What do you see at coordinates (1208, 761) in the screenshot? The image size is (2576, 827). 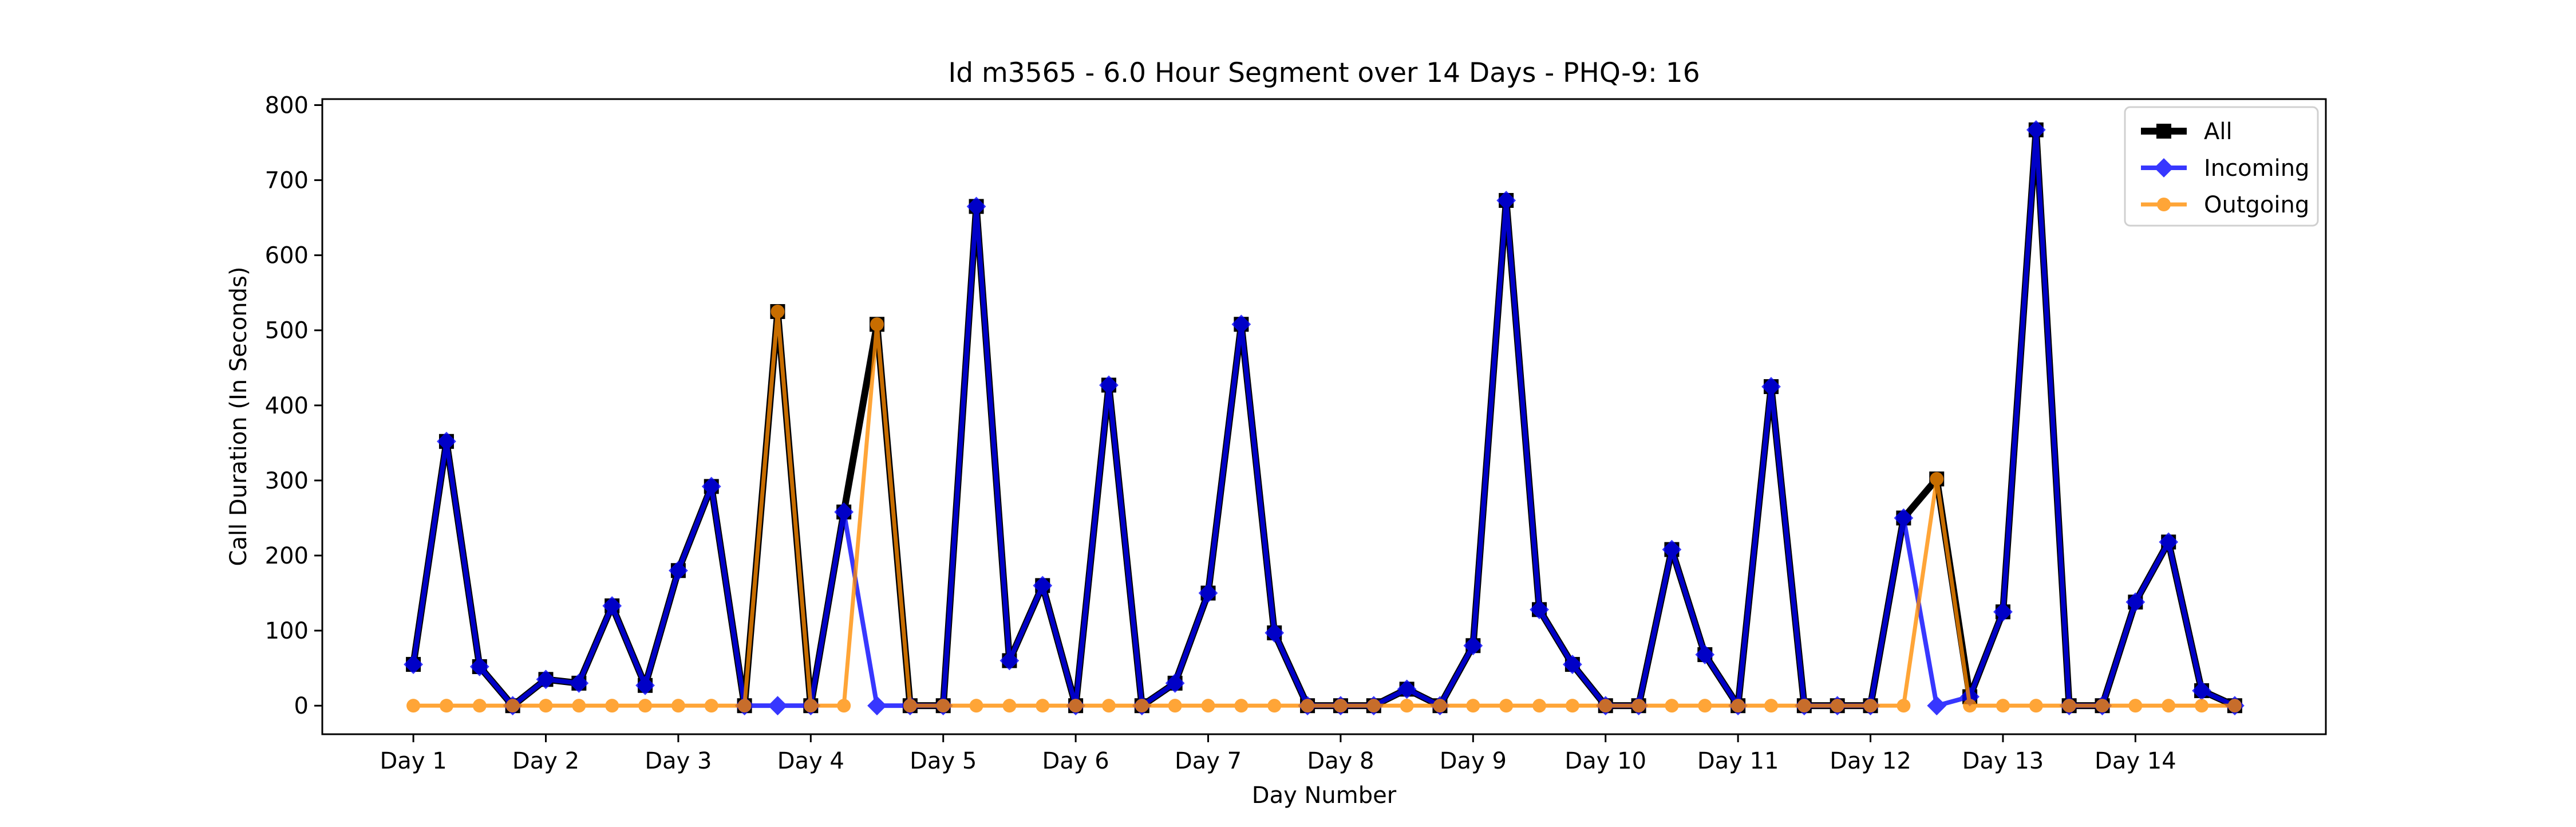 I see `x-tick-label: Day 7` at bounding box center [1208, 761].